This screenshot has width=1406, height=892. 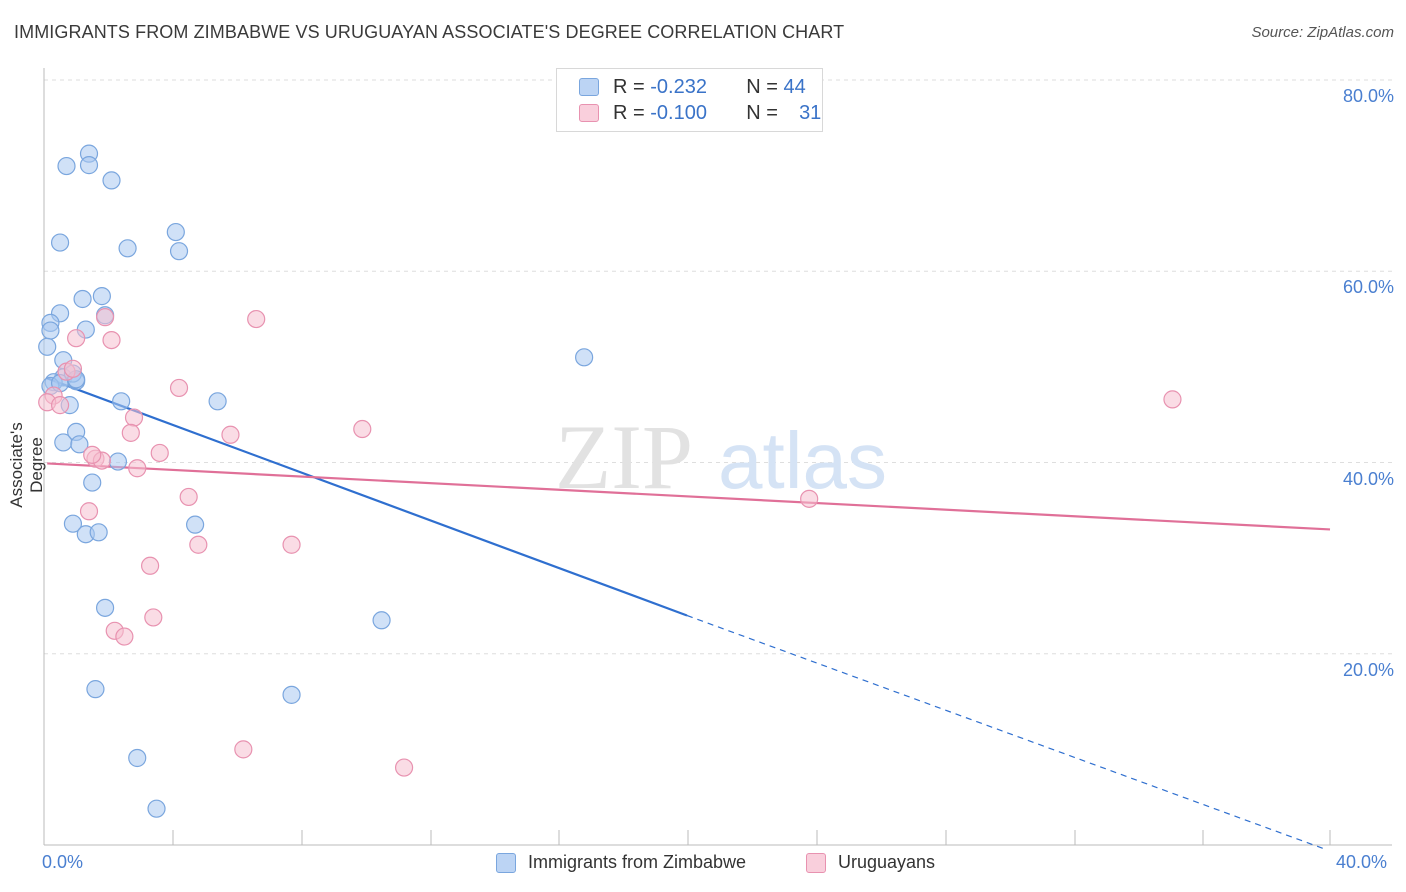 I want to click on legend-r-value-zimbabwe: -0.232, so click(x=678, y=86).